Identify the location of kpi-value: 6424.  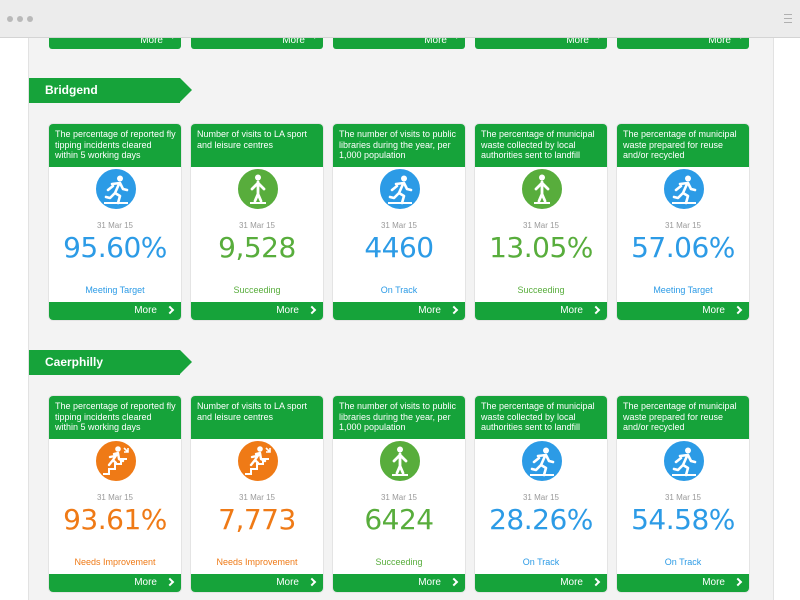
(399, 519).